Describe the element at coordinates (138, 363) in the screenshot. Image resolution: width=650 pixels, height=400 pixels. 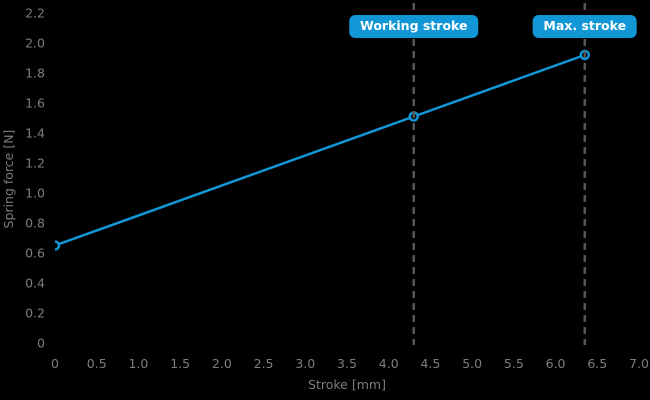
I see `x-axis-tick-label: 1.0` at that location.